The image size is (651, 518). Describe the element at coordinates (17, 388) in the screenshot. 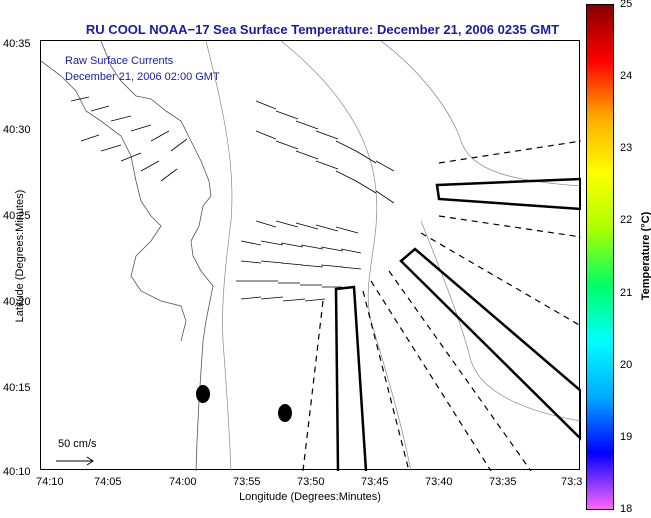

I see `y-tick: 40:15` at that location.